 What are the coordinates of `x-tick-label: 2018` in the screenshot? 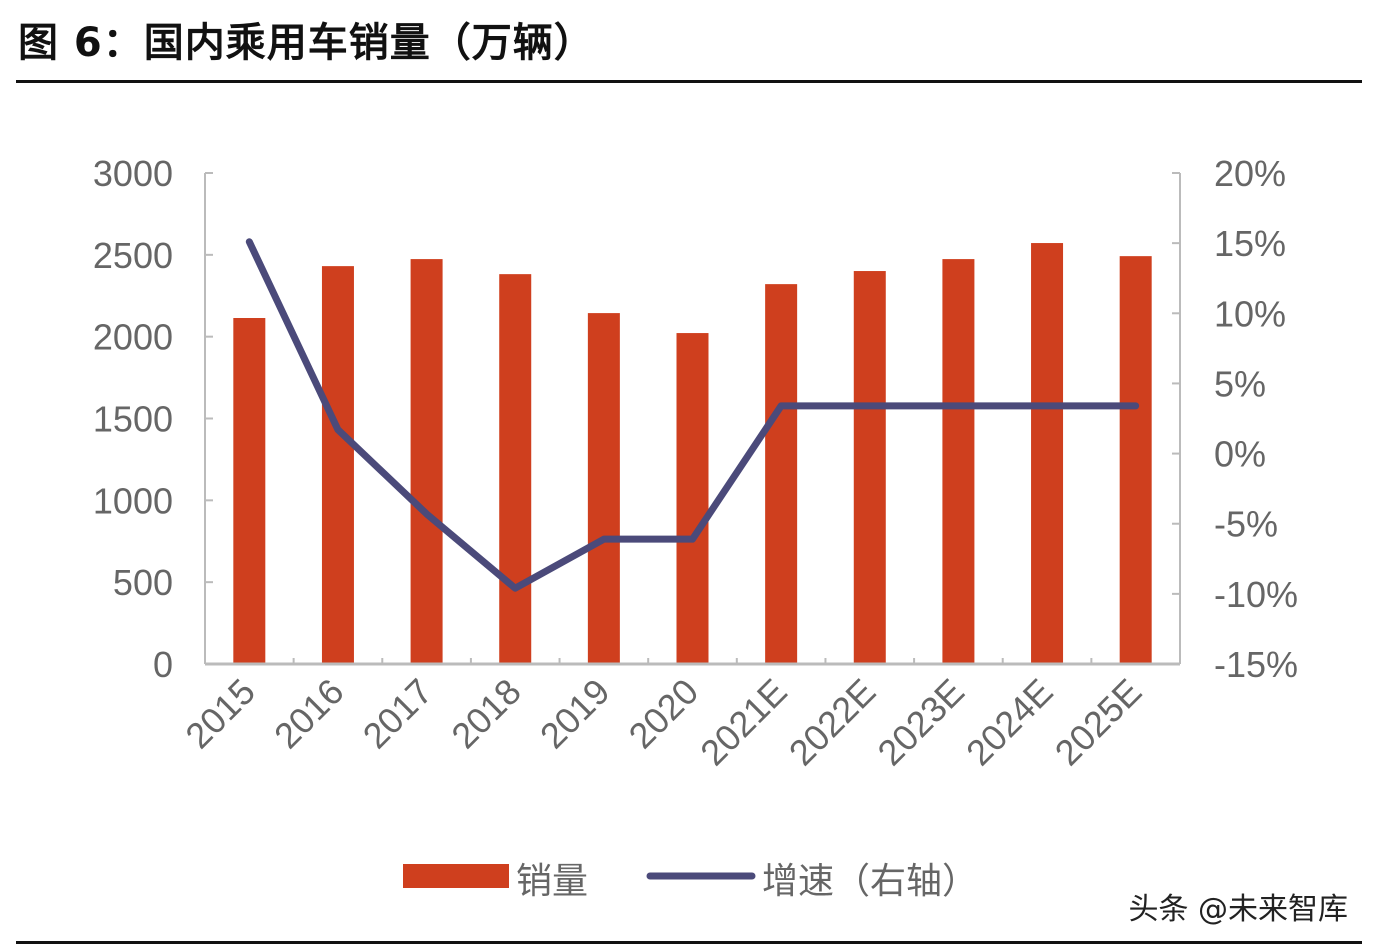 It's located at (486, 714).